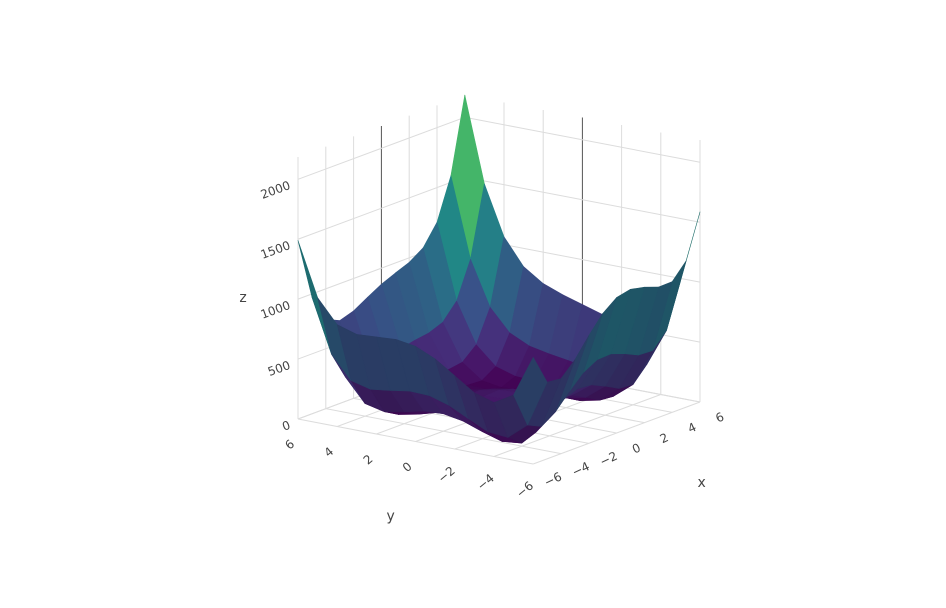 Image resolution: width=946 pixels, height=608 pixels. I want to click on z-tick-label: 1000, so click(275, 310).